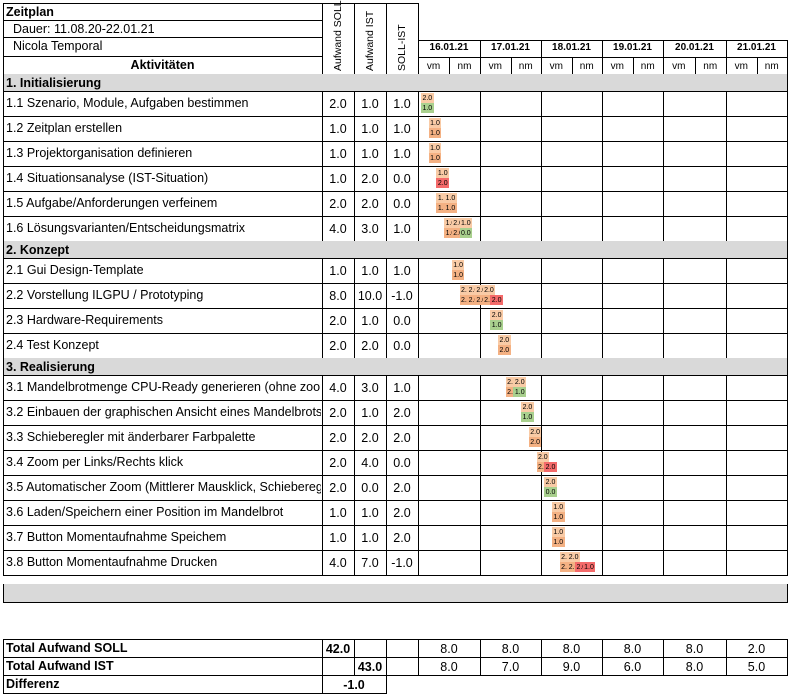  What do you see at coordinates (694, 47) in the screenshot?
I see `day-header: 20.01.21` at bounding box center [694, 47].